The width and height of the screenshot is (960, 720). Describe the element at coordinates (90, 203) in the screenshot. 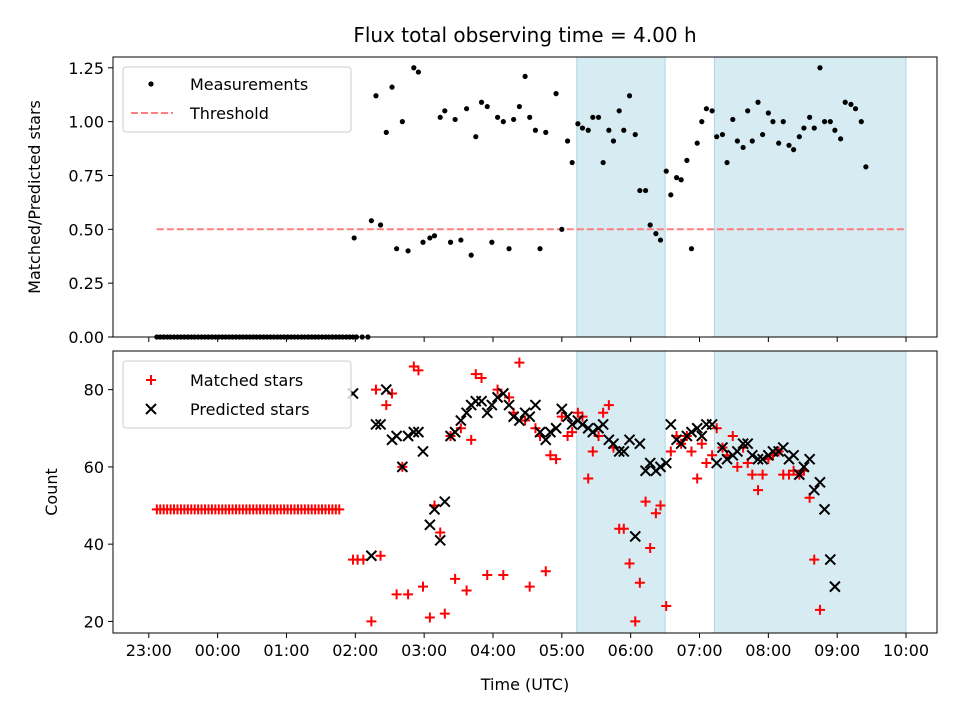

I see `top-y-ticks: 0.00 0.25 0.50 0.75 1.00 1.25` at that location.